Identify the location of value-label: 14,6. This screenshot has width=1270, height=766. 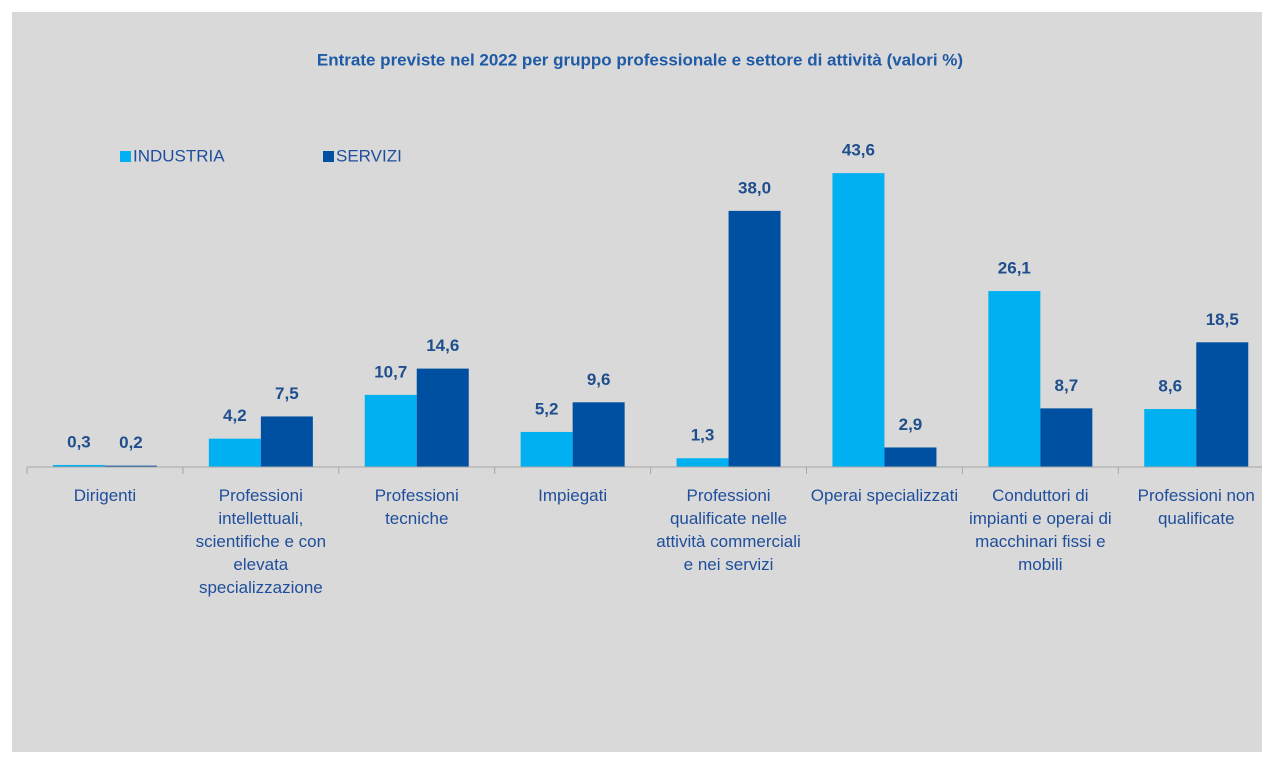
(442, 345).